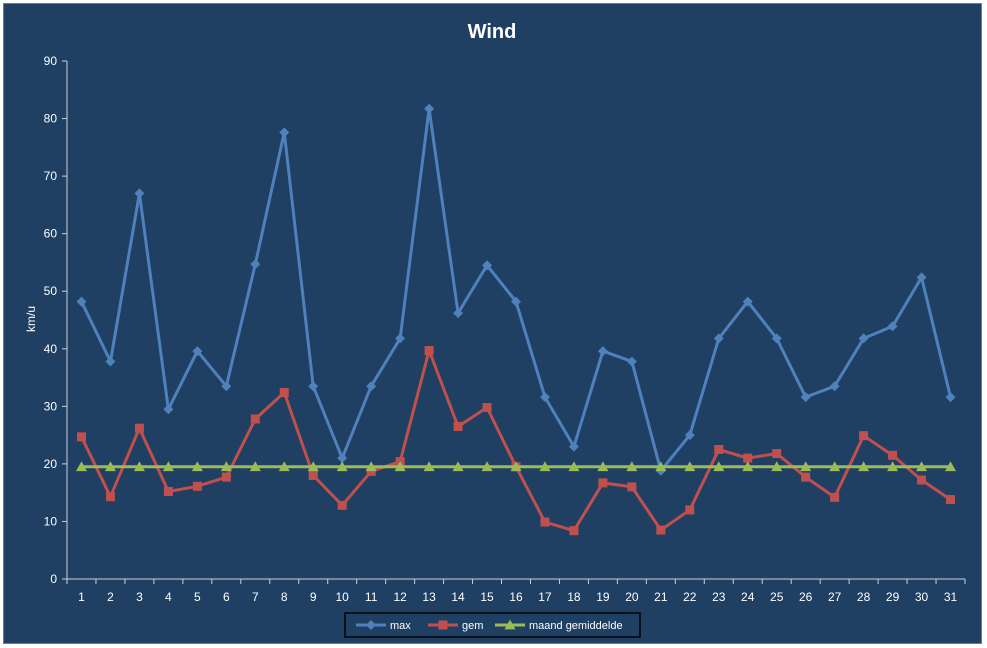  What do you see at coordinates (51, 61) in the screenshot?
I see `y-tick-label: 90` at bounding box center [51, 61].